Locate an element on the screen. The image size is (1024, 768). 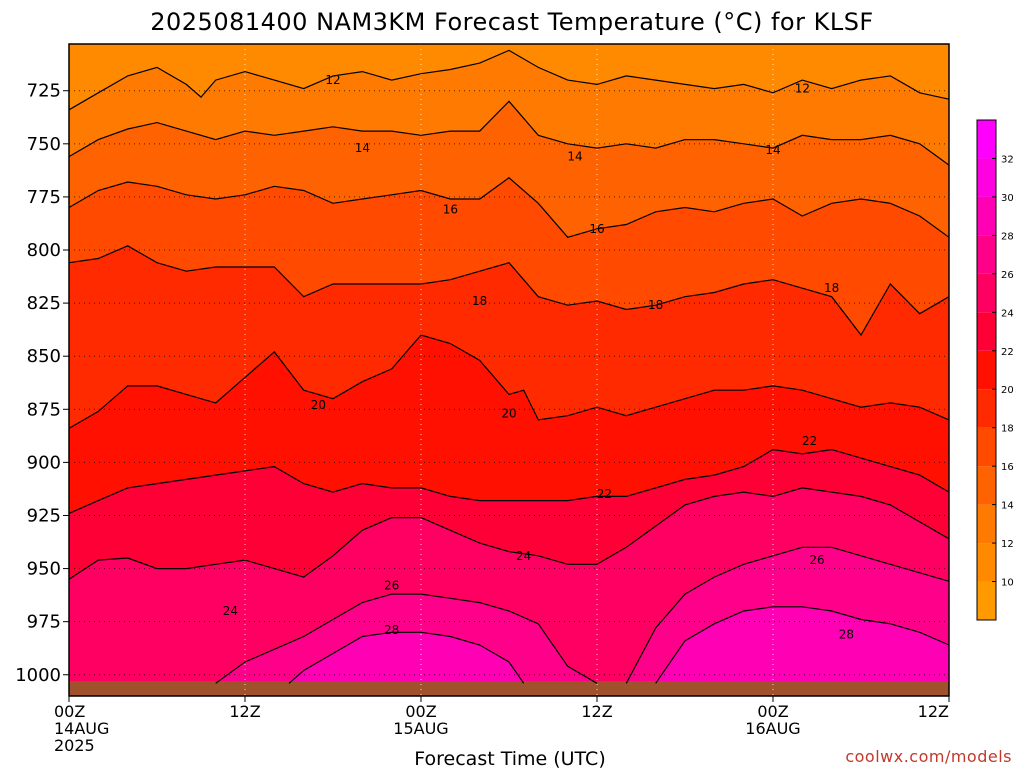
colorbar-label-20: 20 is located at coordinates (1007, 390).